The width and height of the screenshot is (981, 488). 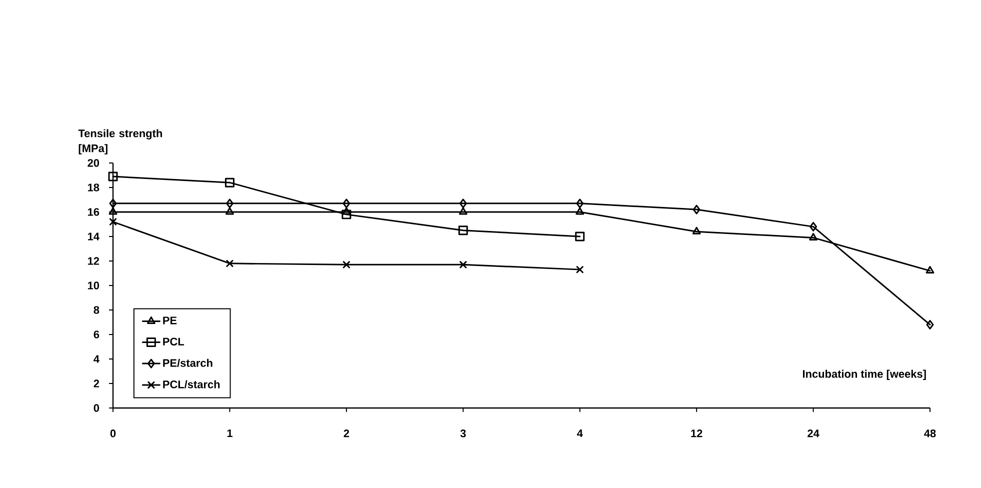 What do you see at coordinates (187, 362) in the screenshot?
I see `legend-label: PE/starch` at bounding box center [187, 362].